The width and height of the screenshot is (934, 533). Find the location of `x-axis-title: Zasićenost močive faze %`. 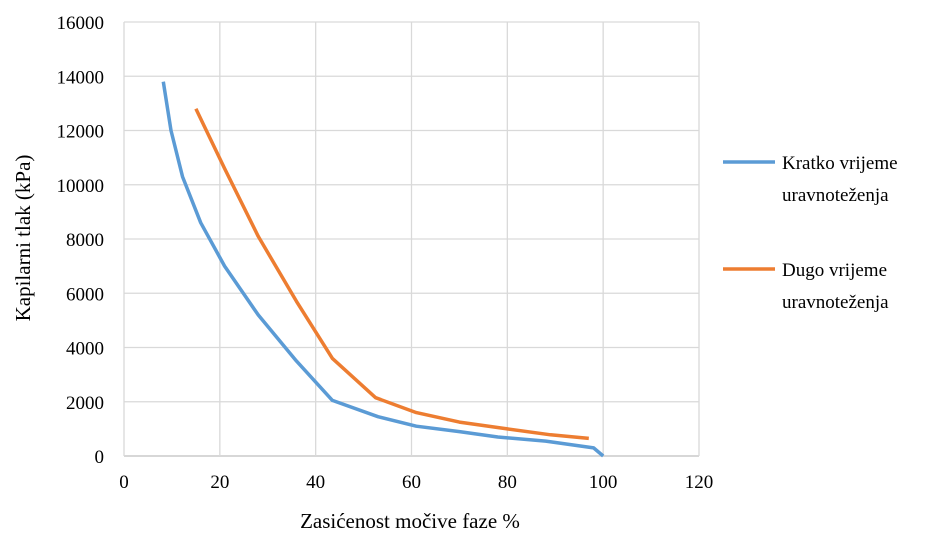

x-axis-title: Zasićenost močive faze % is located at coordinates (410, 521).